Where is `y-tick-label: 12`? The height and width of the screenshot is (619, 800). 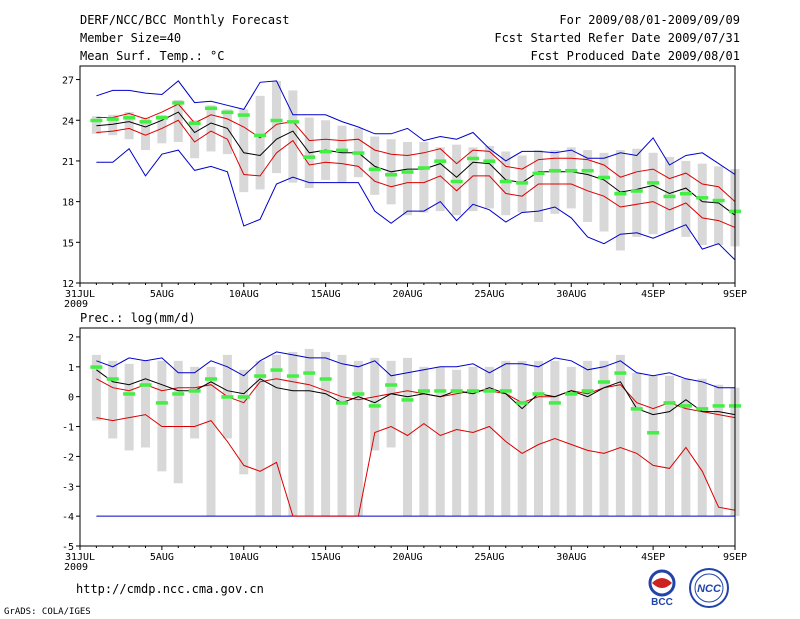
y-tick-label: 12 is located at coordinates (68, 284).